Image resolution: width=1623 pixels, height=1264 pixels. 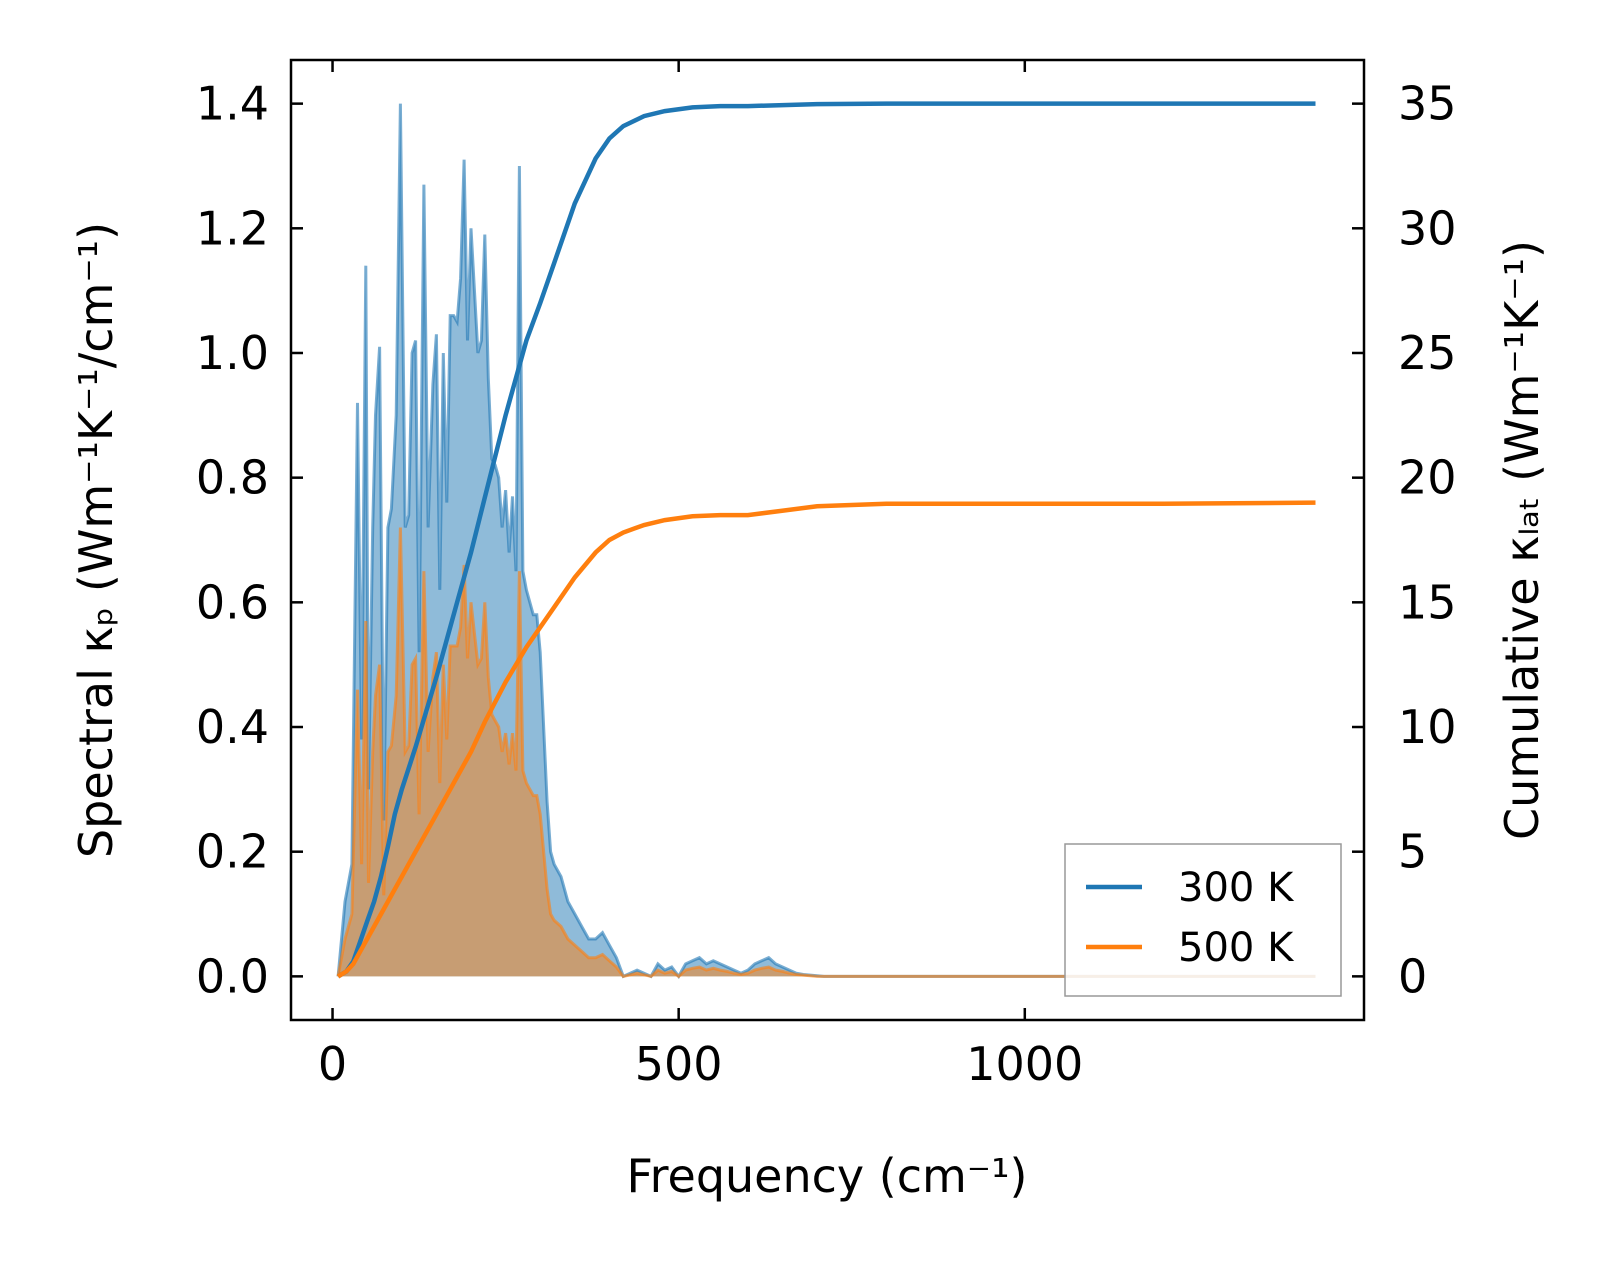 I want to click on legend-label-500k: 500 K, so click(x=1236, y=948).